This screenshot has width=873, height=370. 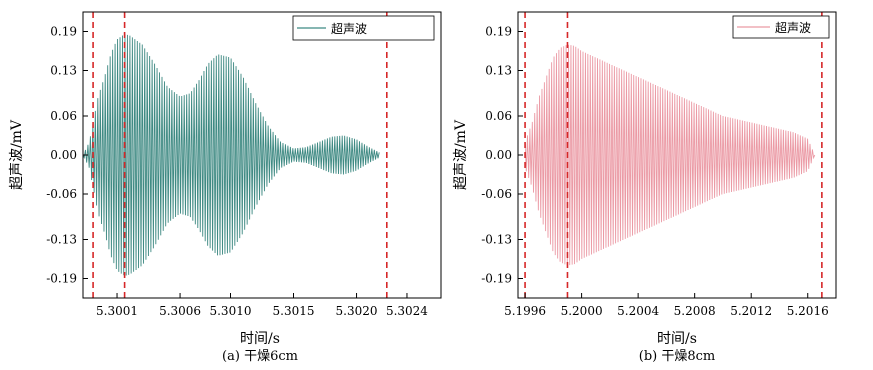 I want to click on panel-a-legend: 超声波, so click(x=363, y=28).